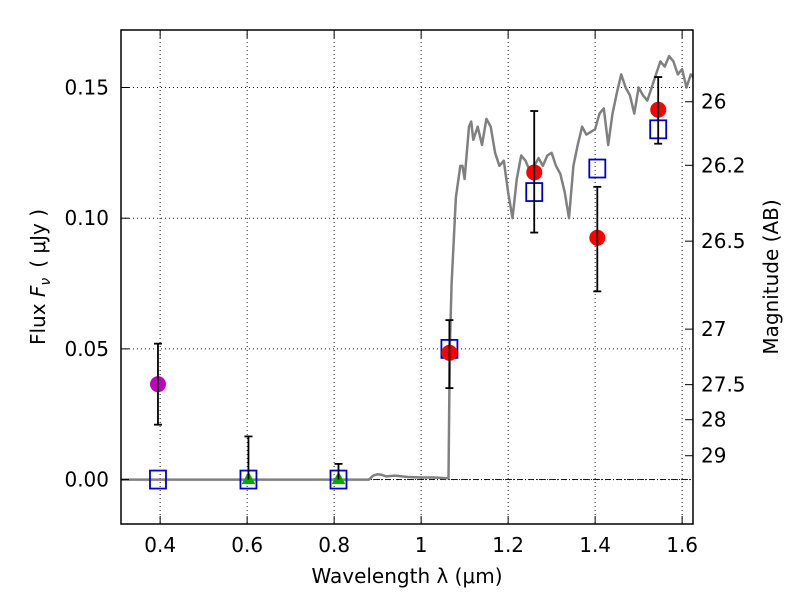 The height and width of the screenshot is (600, 800). What do you see at coordinates (38, 238) in the screenshot?
I see `y-axis-label-unit: ( μJy )` at bounding box center [38, 238].